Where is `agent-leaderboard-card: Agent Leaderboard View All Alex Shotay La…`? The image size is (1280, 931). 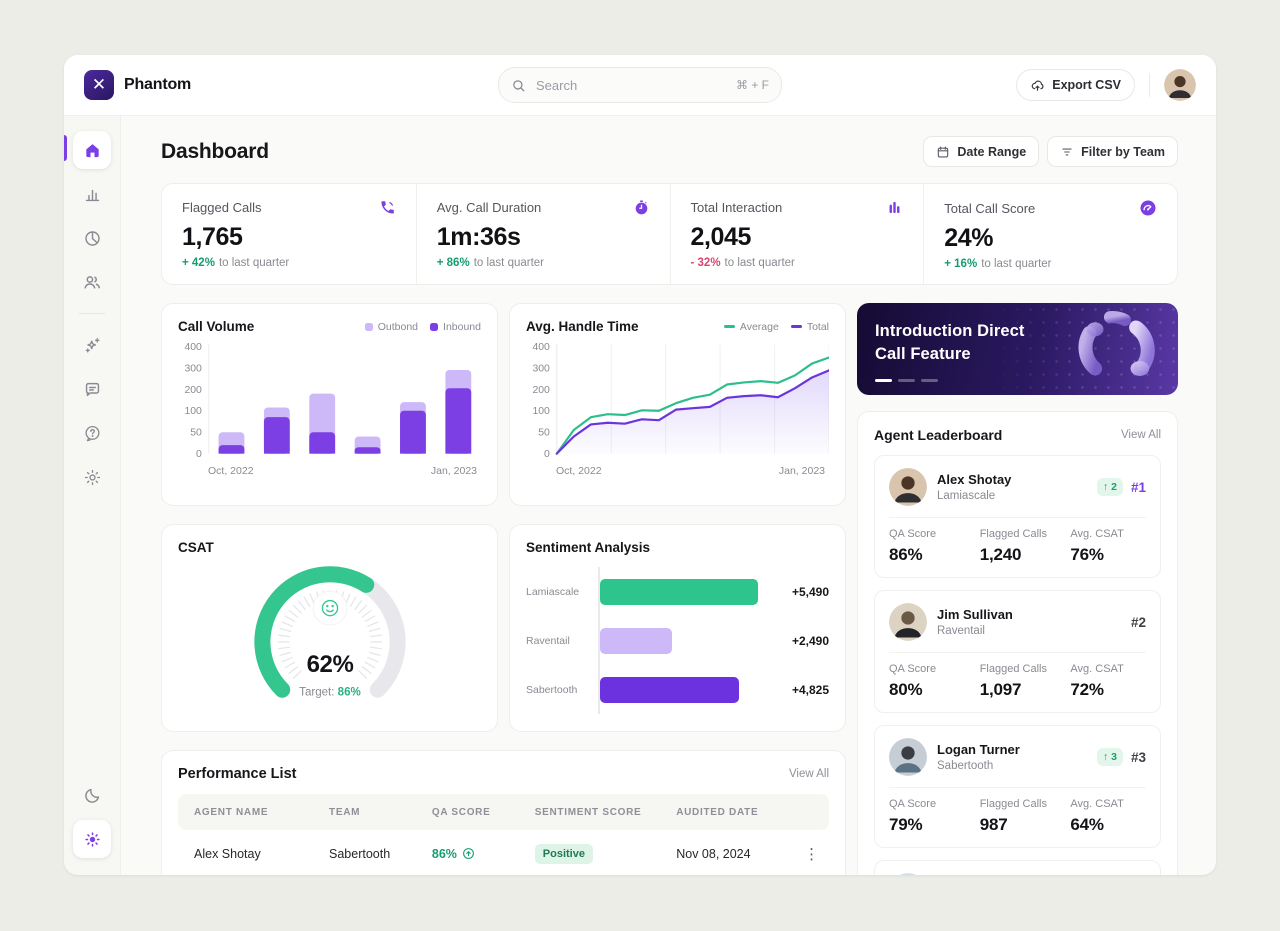 agent-leaderboard-card: Agent Leaderboard View All Alex Shotay La… is located at coordinates (1017, 643).